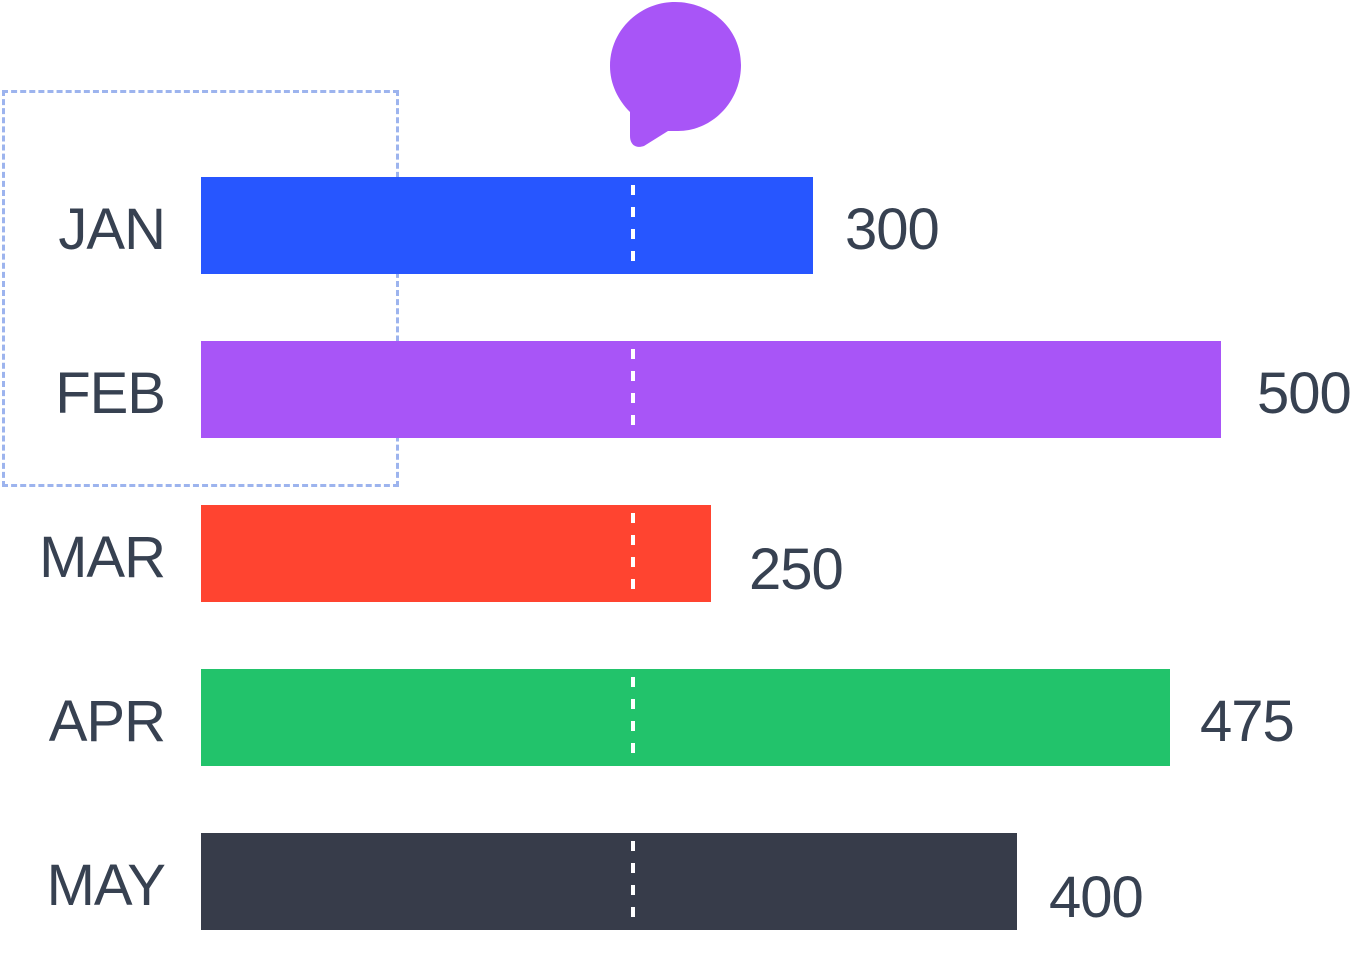  What do you see at coordinates (1247, 721) in the screenshot?
I see `value-label-apr: 475` at bounding box center [1247, 721].